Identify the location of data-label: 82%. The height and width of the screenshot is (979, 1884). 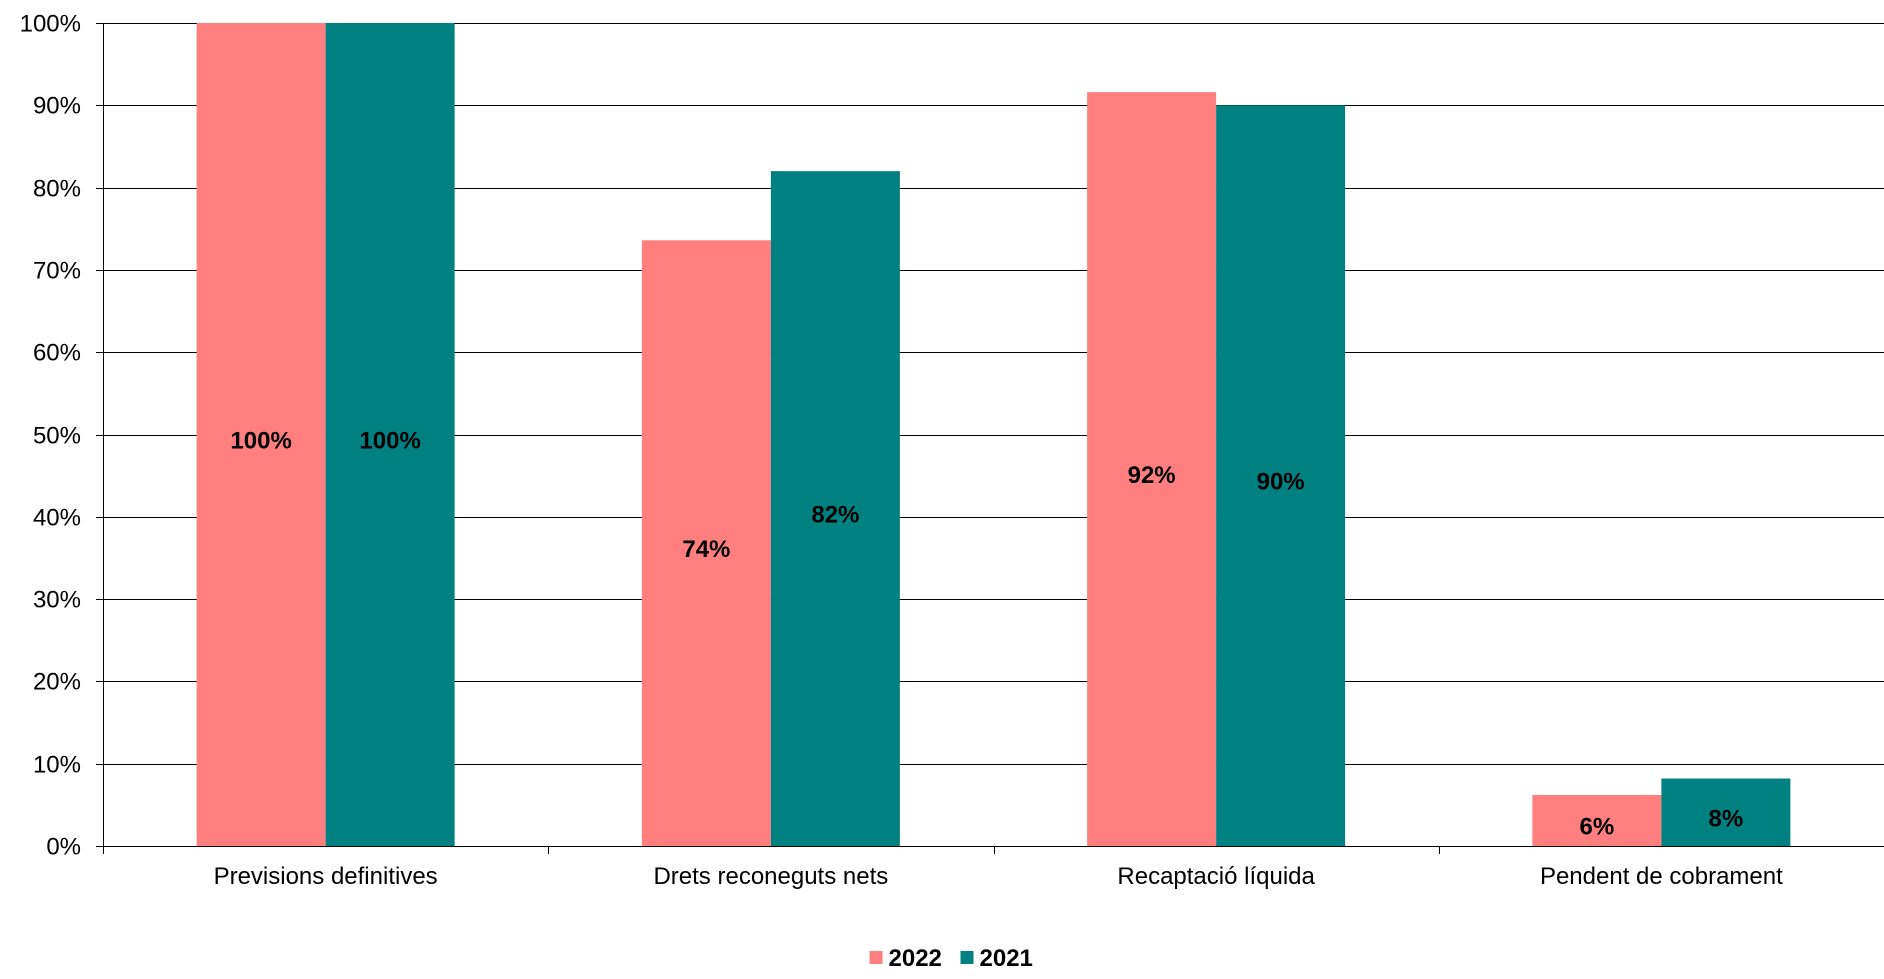
(835, 515).